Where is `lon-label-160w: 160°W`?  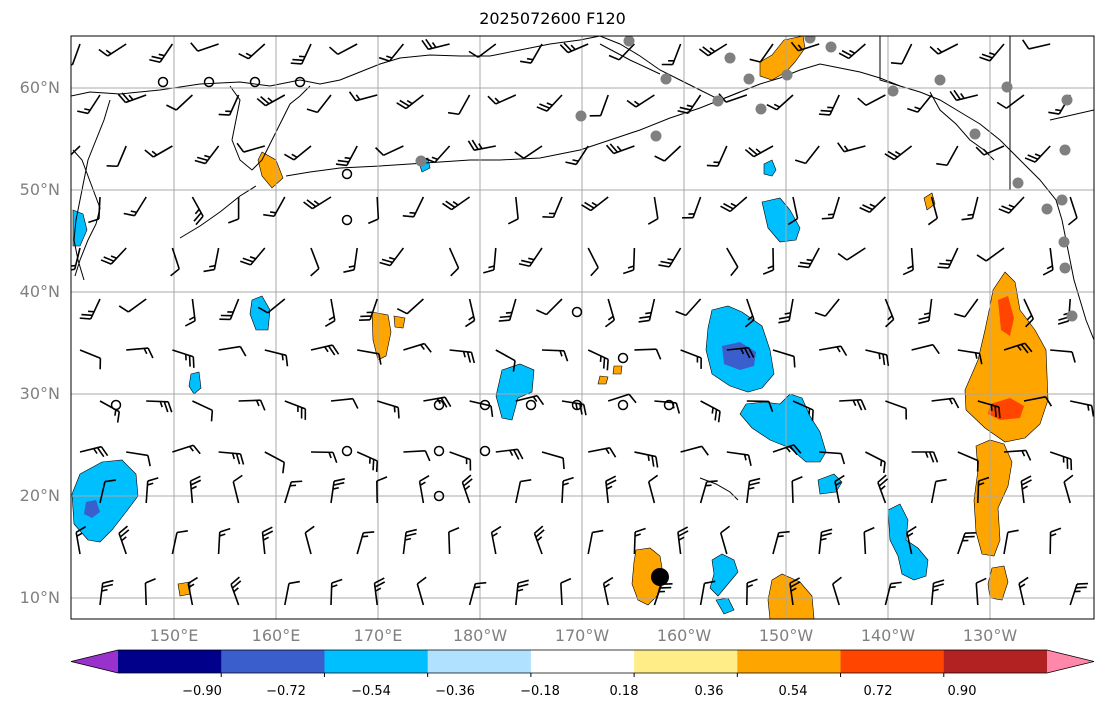
lon-label-160w: 160°W is located at coordinates (684, 635).